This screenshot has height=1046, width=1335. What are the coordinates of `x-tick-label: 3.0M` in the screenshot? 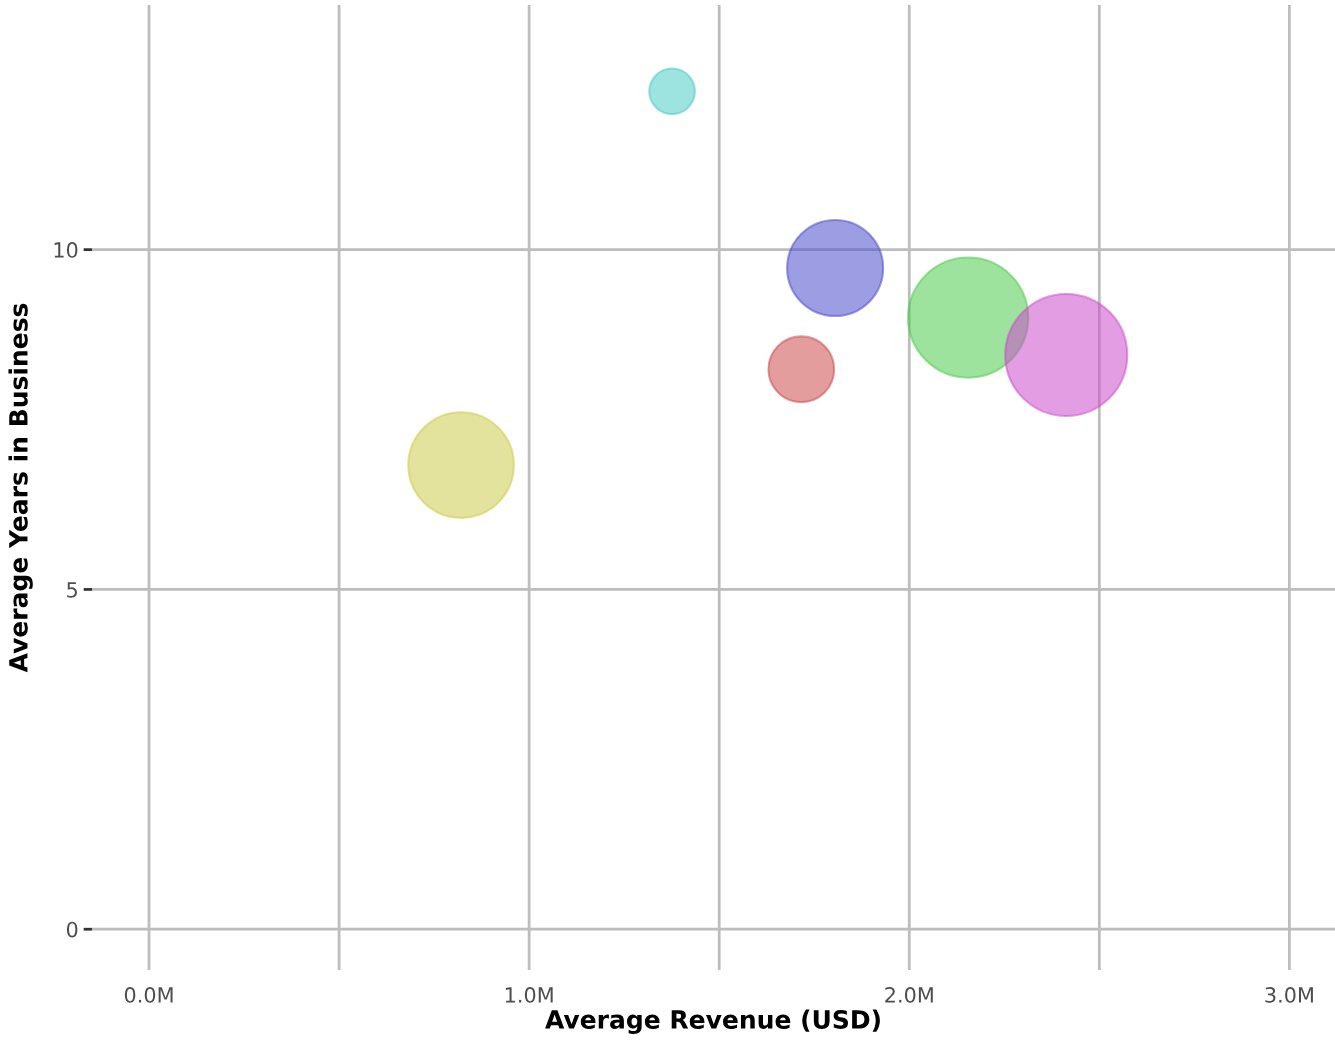 It's located at (1289, 995).